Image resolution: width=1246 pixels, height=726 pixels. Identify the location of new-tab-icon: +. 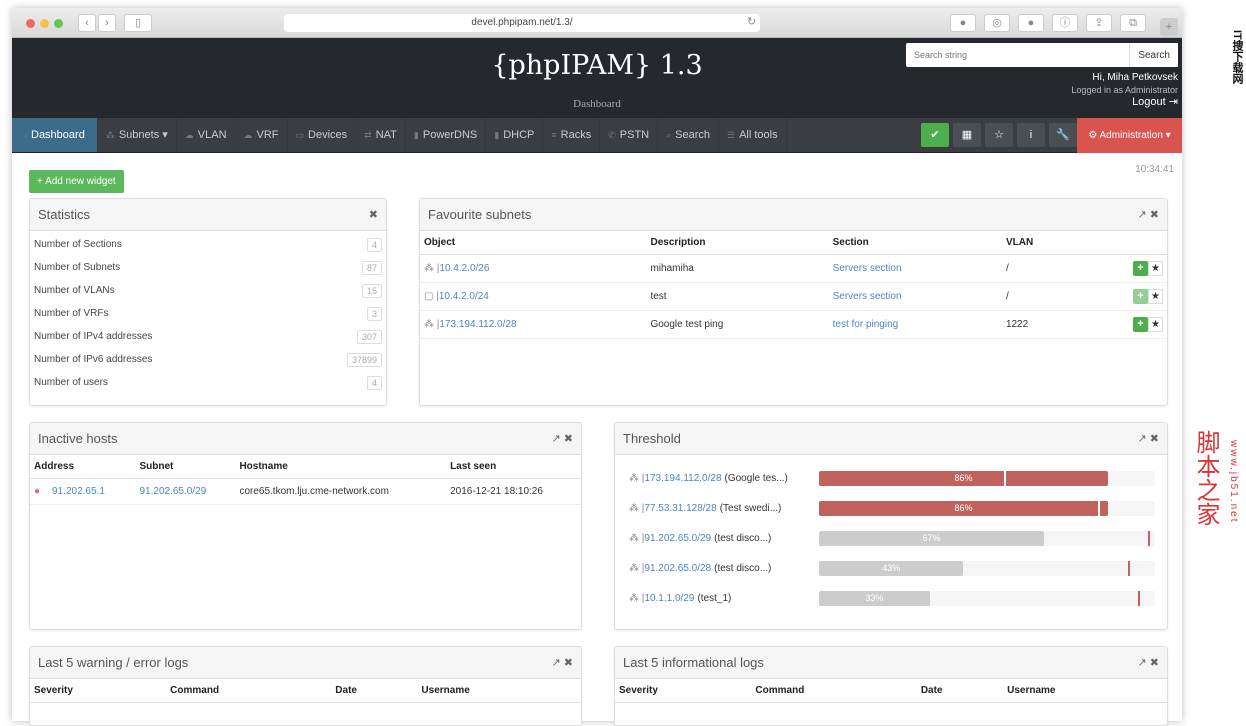
(1169, 27).